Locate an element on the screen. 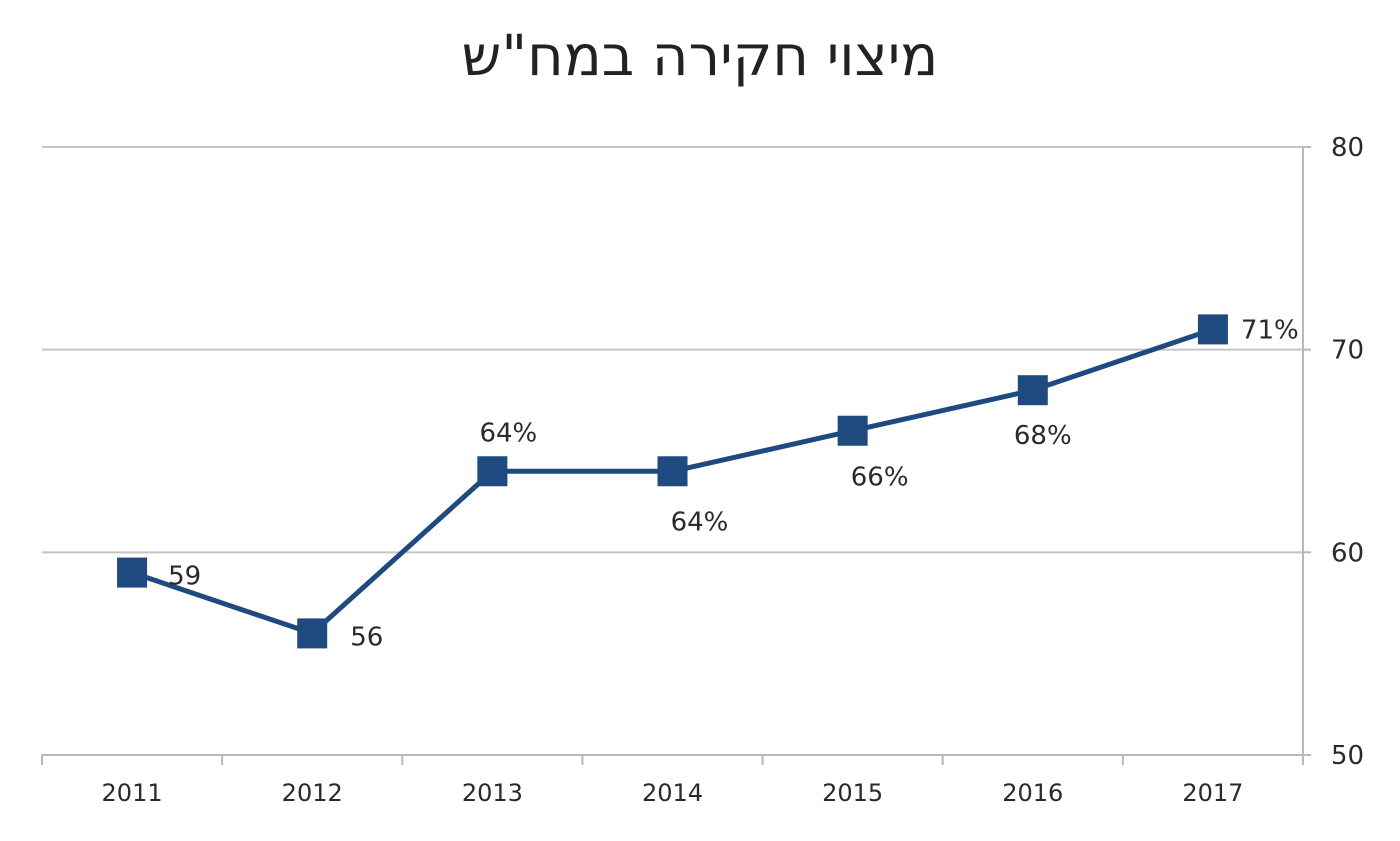 Image resolution: width=1400 pixels, height=841 pixels. data-label: 66% is located at coordinates (880, 478).